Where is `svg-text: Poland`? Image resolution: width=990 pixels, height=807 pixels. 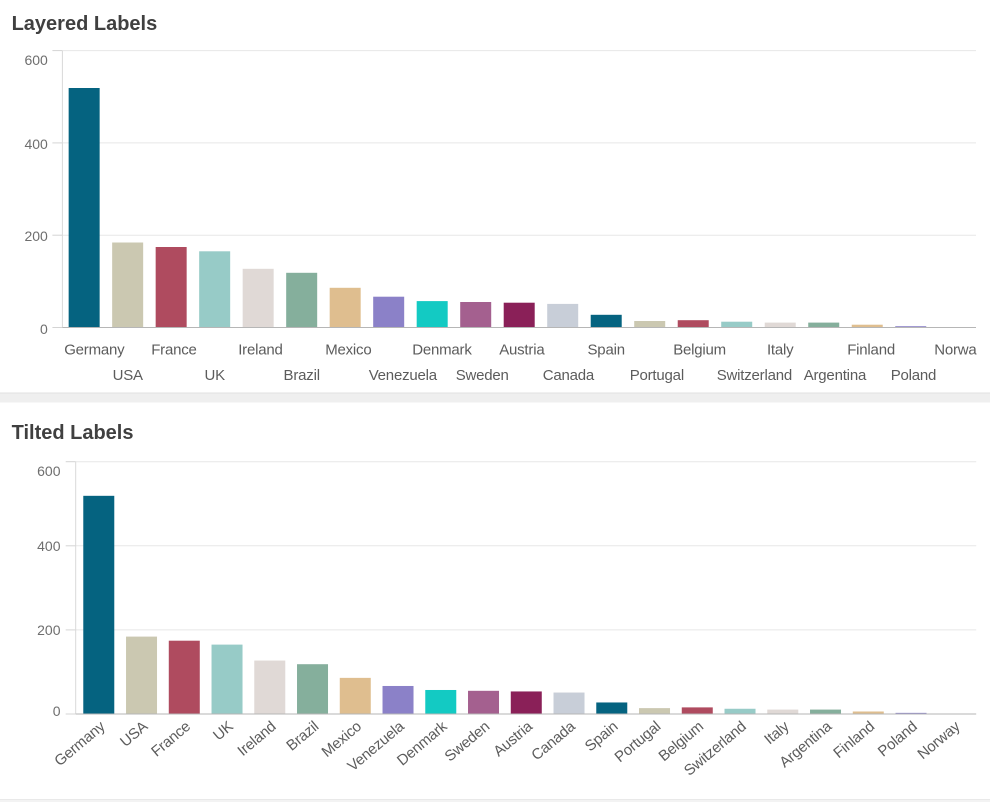 svg-text: Poland is located at coordinates (914, 375).